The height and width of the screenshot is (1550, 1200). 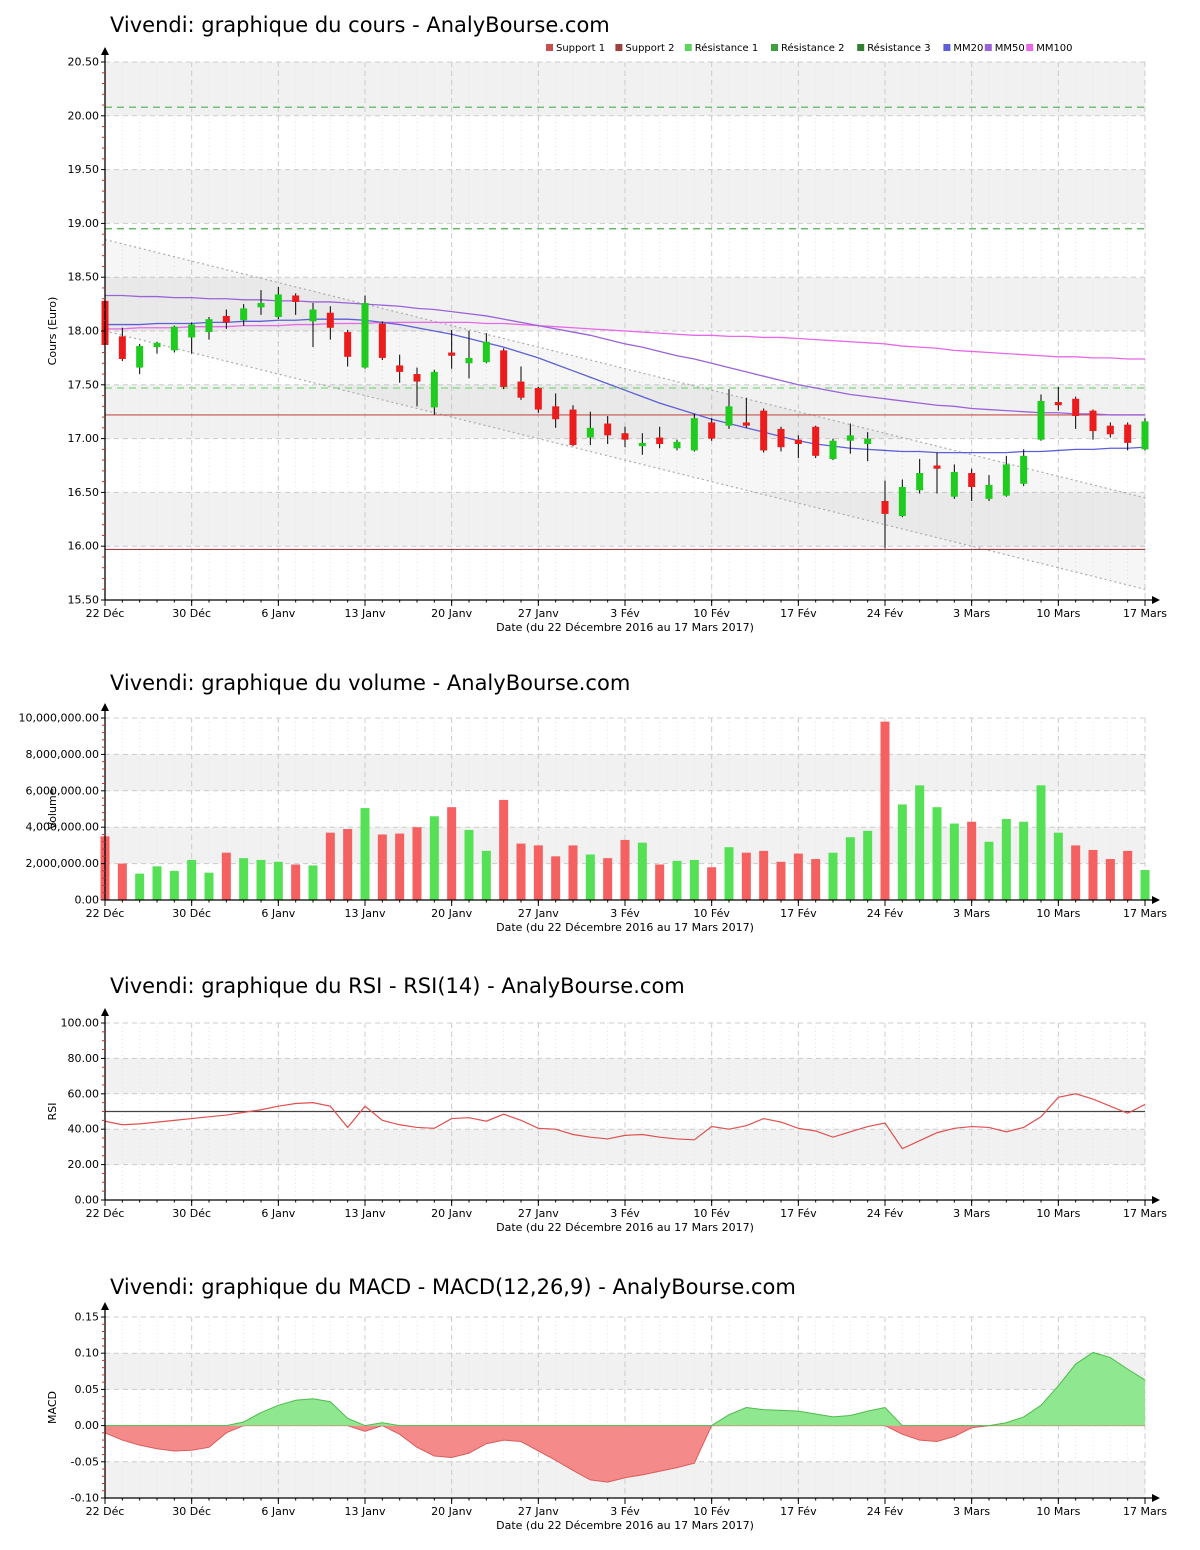 What do you see at coordinates (87, 1389) in the screenshot?
I see `svg-text: 0.05` at bounding box center [87, 1389].